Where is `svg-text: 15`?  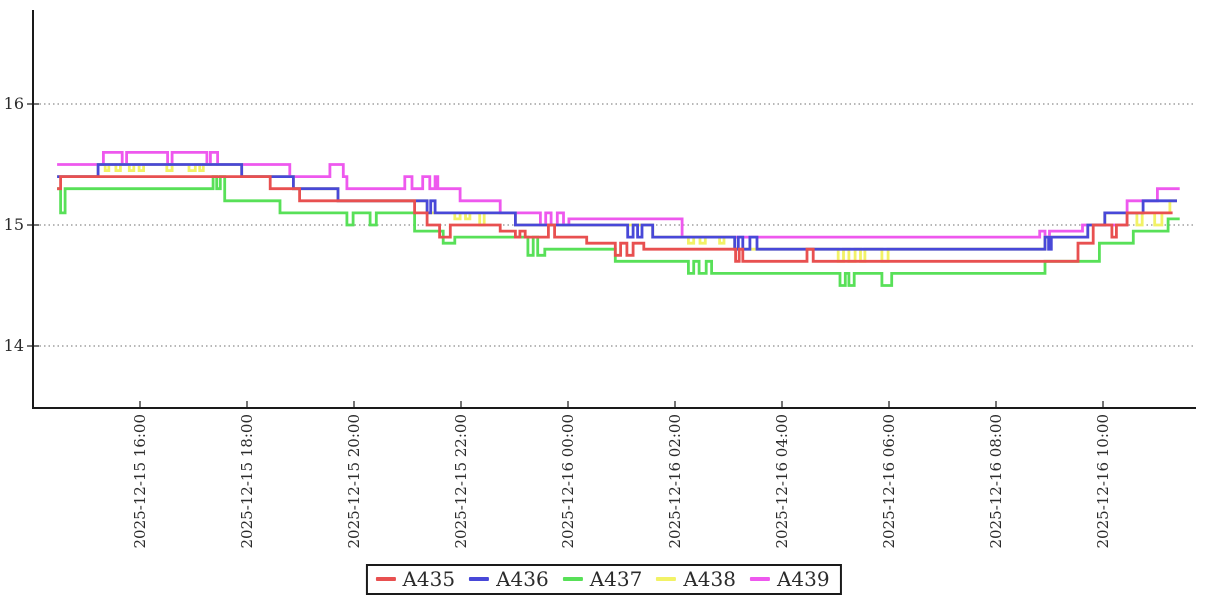
svg-text: 15 is located at coordinates (14, 224).